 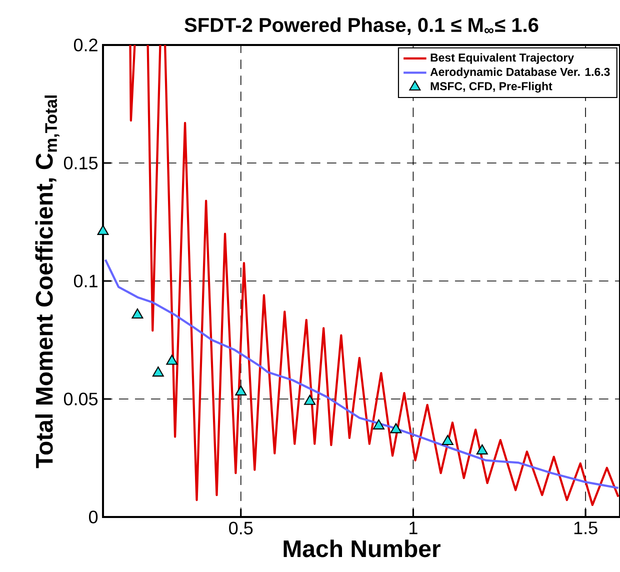 What do you see at coordinates (93, 517) in the screenshot?
I see `y-tick-label: 0` at bounding box center [93, 517].